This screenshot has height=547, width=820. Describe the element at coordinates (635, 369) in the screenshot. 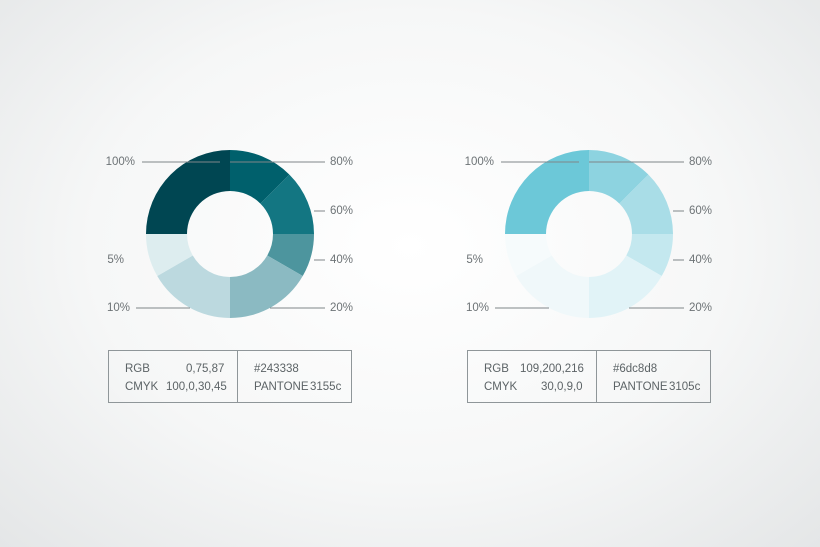

I see `hex-value: #6dc8d8` at that location.